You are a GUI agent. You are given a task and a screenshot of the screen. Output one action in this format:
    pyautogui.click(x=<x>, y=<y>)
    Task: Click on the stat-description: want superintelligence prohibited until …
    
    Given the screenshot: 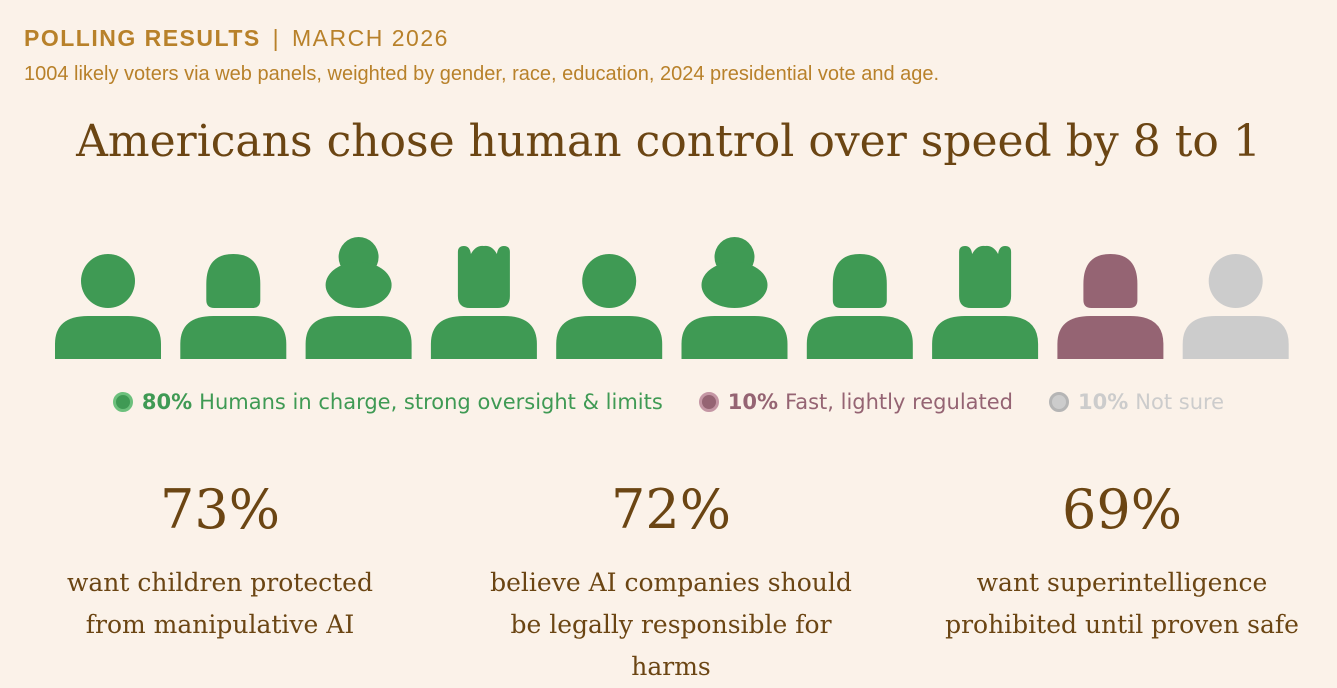 What is the action you would take?
    pyautogui.click(x=1122, y=604)
    